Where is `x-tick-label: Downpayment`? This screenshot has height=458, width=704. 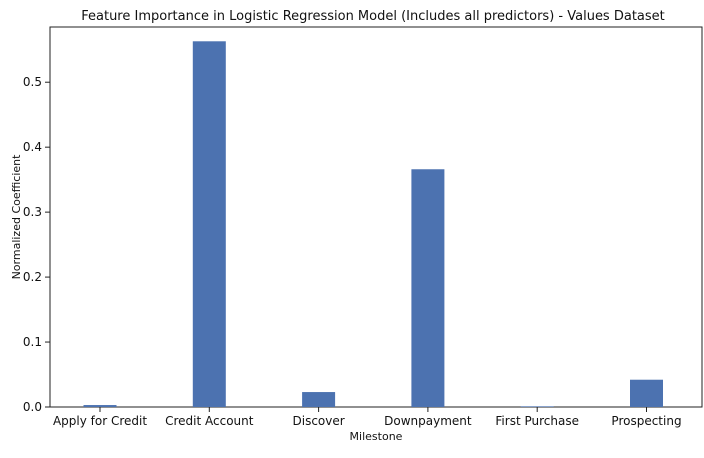
x-tick-label: Downpayment is located at coordinates (428, 421).